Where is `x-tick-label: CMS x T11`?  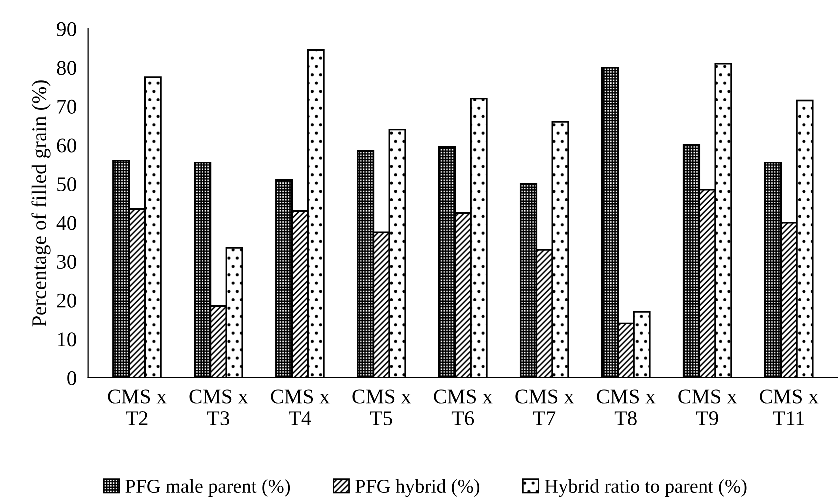 x-tick-label: CMS x T11 is located at coordinates (789, 408).